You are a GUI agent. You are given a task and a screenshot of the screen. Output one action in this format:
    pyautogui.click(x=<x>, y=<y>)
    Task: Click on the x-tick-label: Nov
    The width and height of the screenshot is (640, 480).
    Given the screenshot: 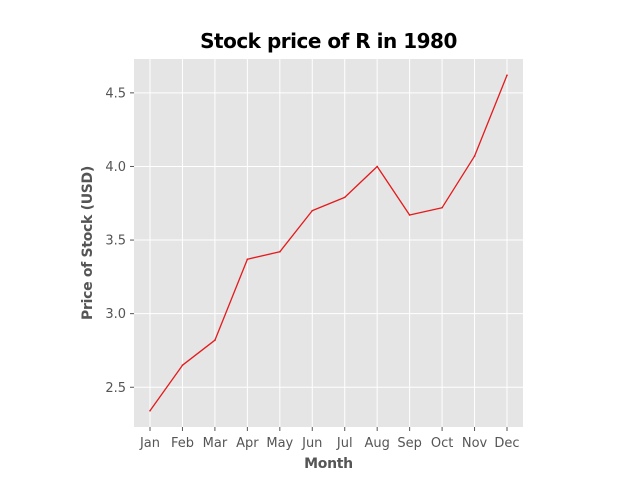 What is the action you would take?
    pyautogui.click(x=475, y=443)
    